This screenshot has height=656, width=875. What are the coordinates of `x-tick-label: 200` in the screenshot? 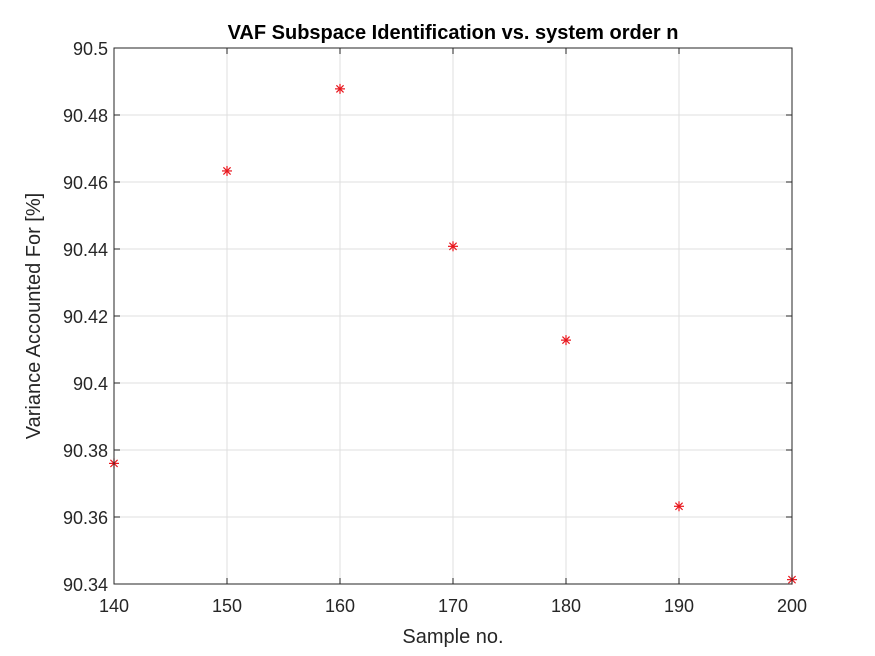 It's located at (792, 606).